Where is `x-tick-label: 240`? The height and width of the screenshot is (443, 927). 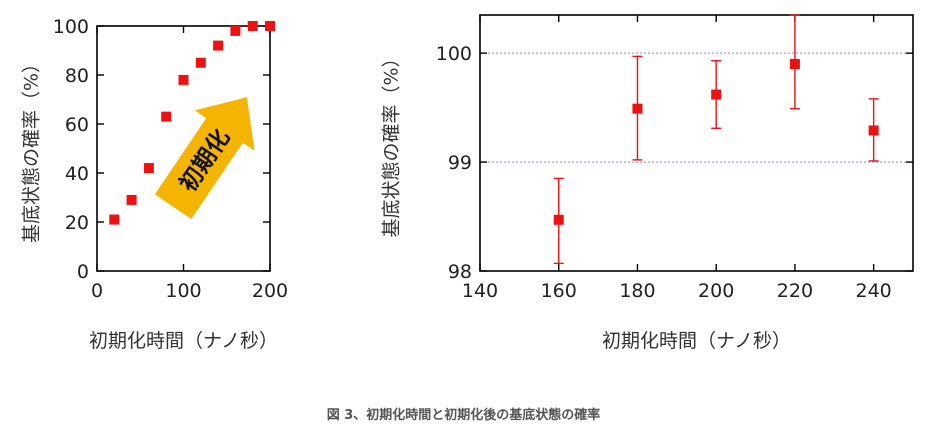 x-tick-label: 240 is located at coordinates (874, 291).